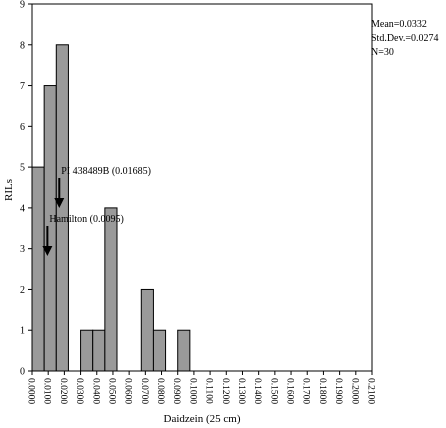  Describe the element at coordinates (31, 391) in the screenshot. I see `x-tick-label: 0.0000` at that location.